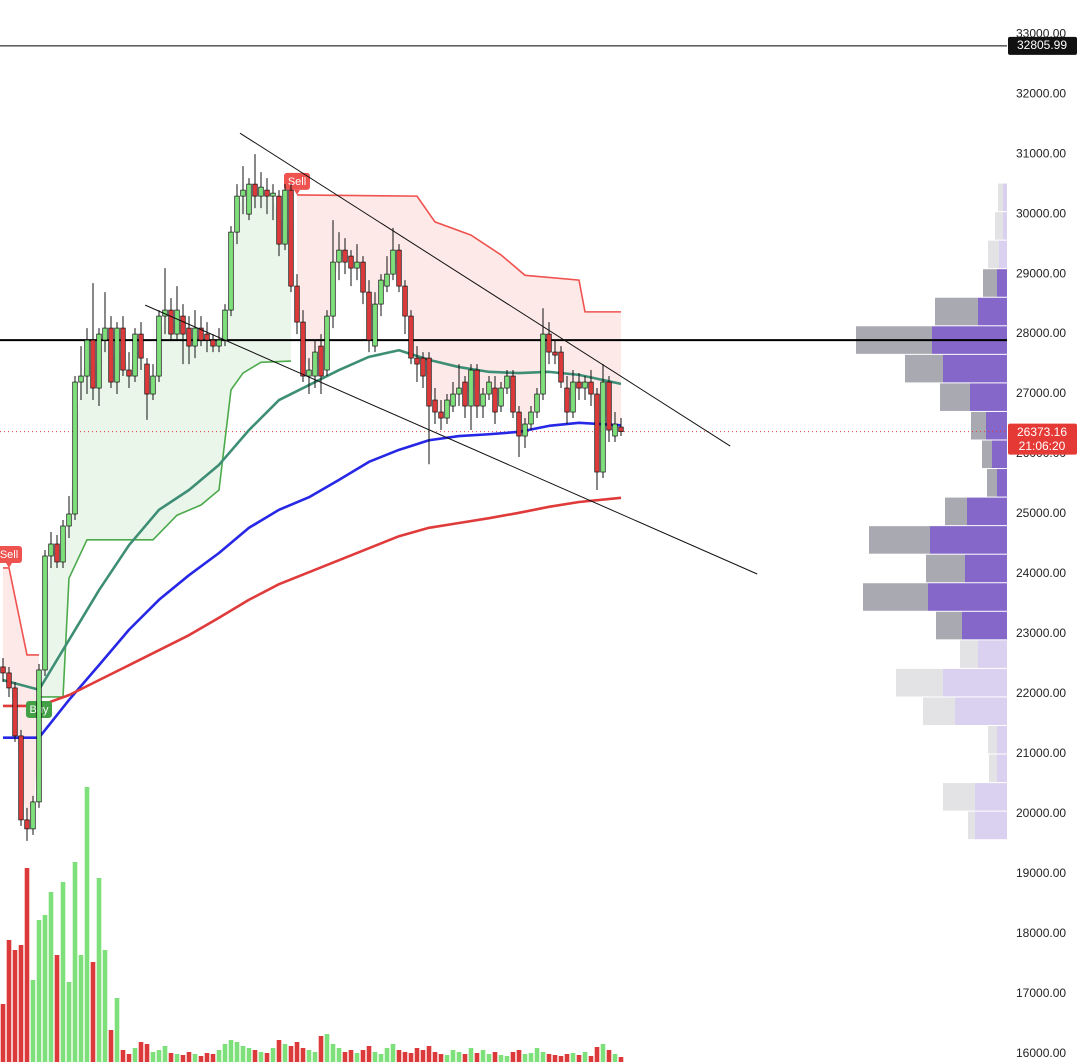 The image size is (1083, 1064). Describe the element at coordinates (1041, 933) in the screenshot. I see `y-tick-label: 18000.00` at that location.